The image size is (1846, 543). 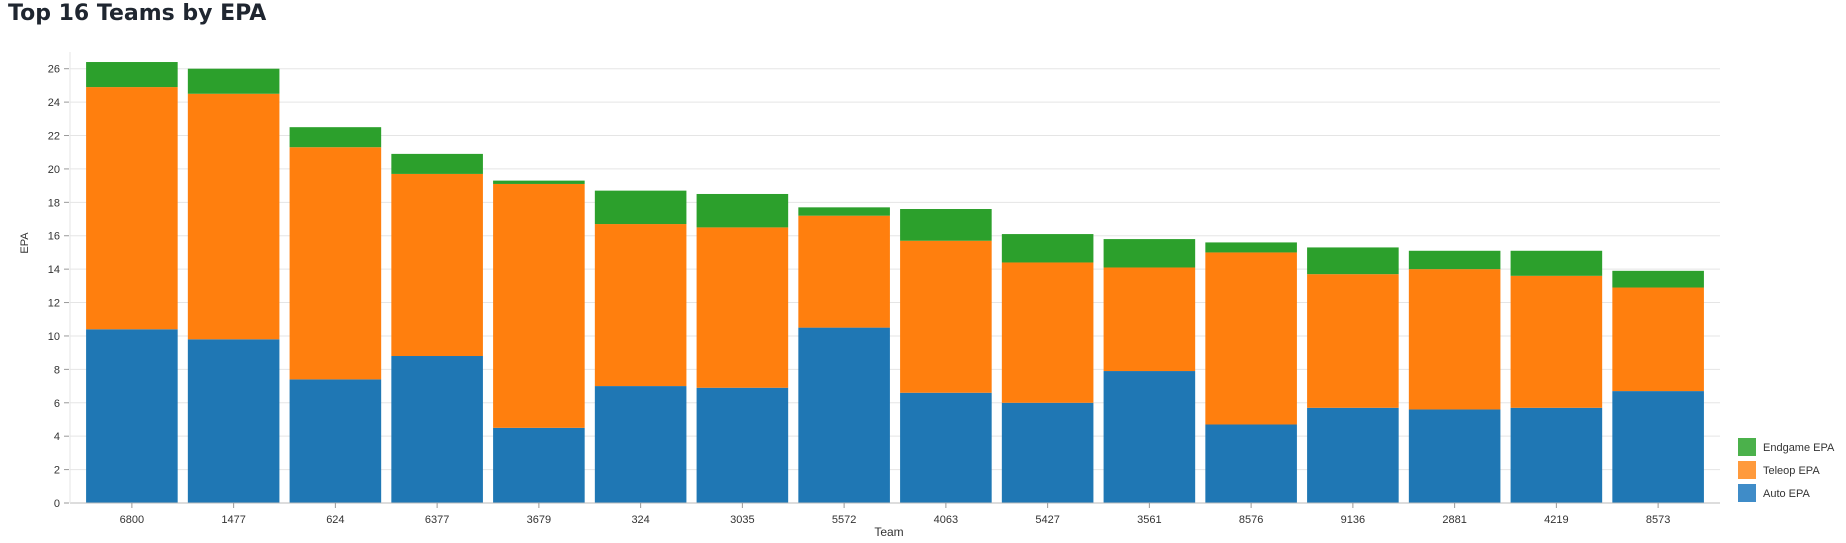 What do you see at coordinates (437, 520) in the screenshot?
I see `x-tick-label: 6377` at bounding box center [437, 520].